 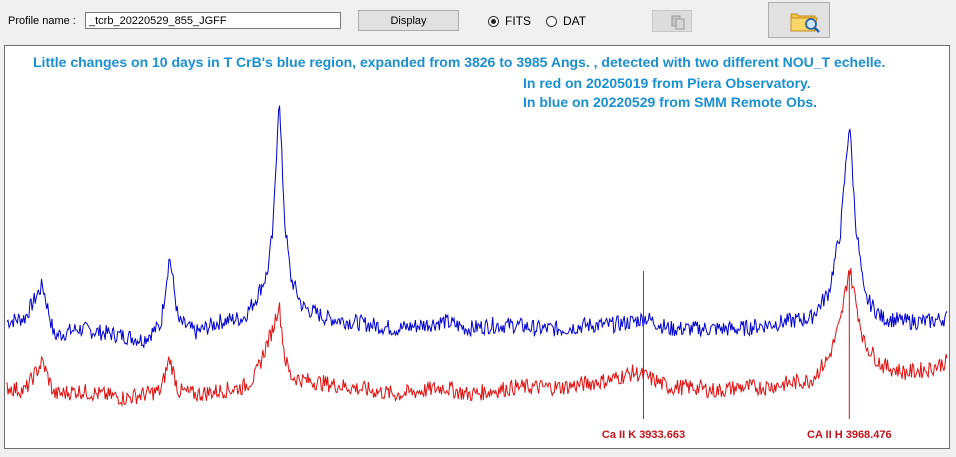 I want to click on marker-label-1: CA II H 3968.476, so click(x=849, y=435).